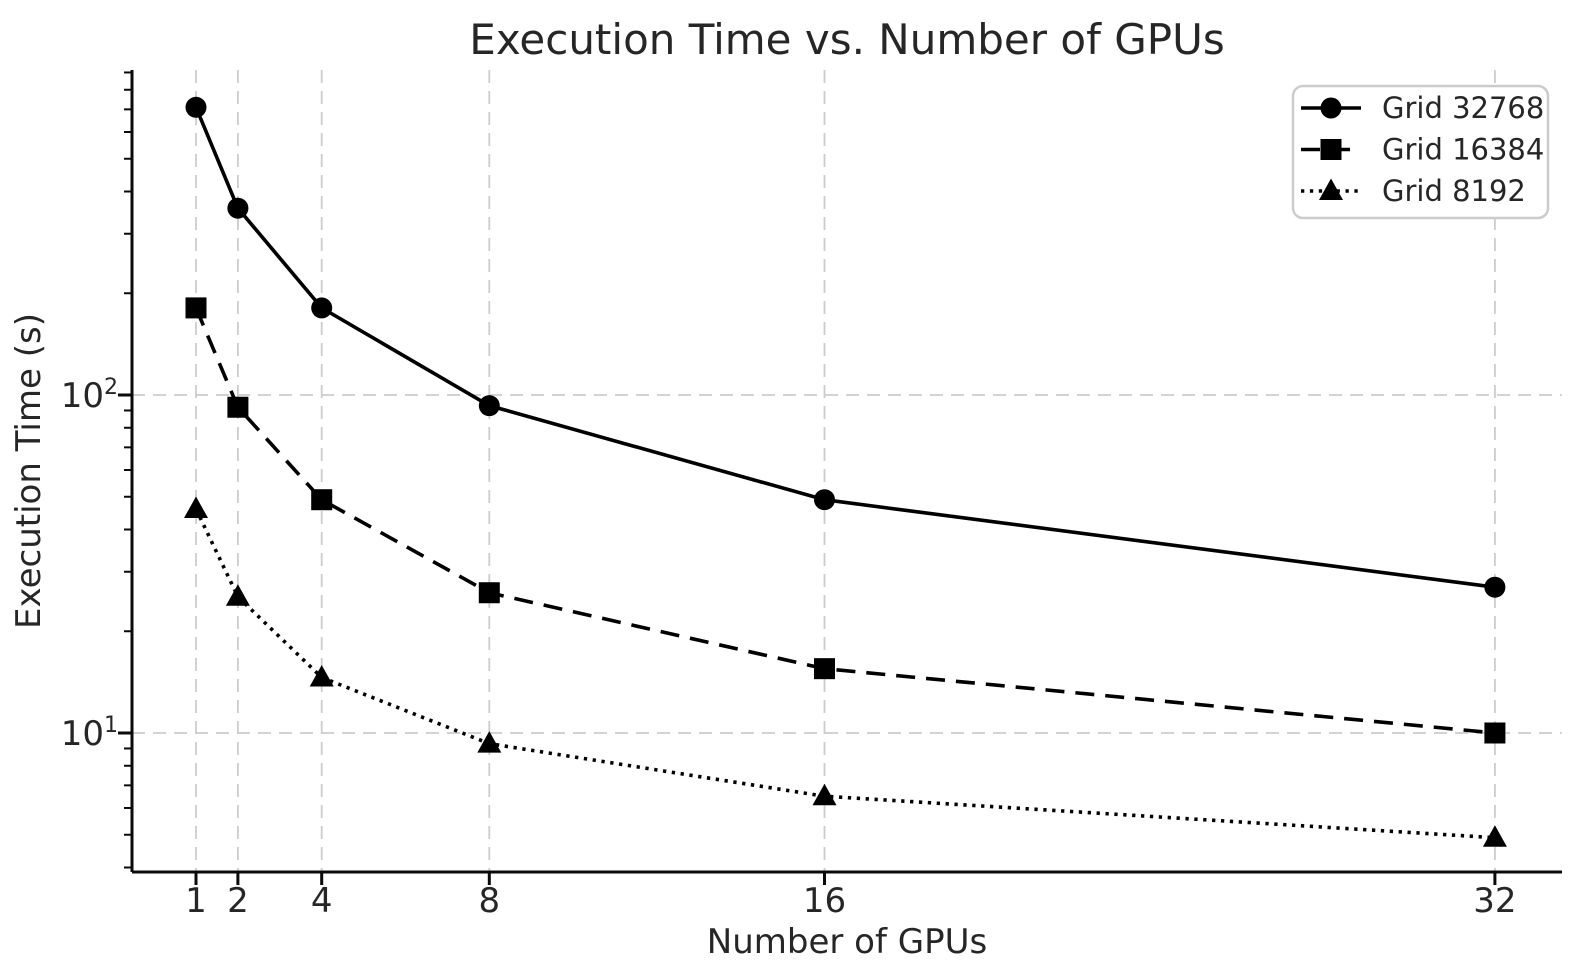 This screenshot has height=980, width=1580. I want to click on legend-samples, so click(1331, 148).